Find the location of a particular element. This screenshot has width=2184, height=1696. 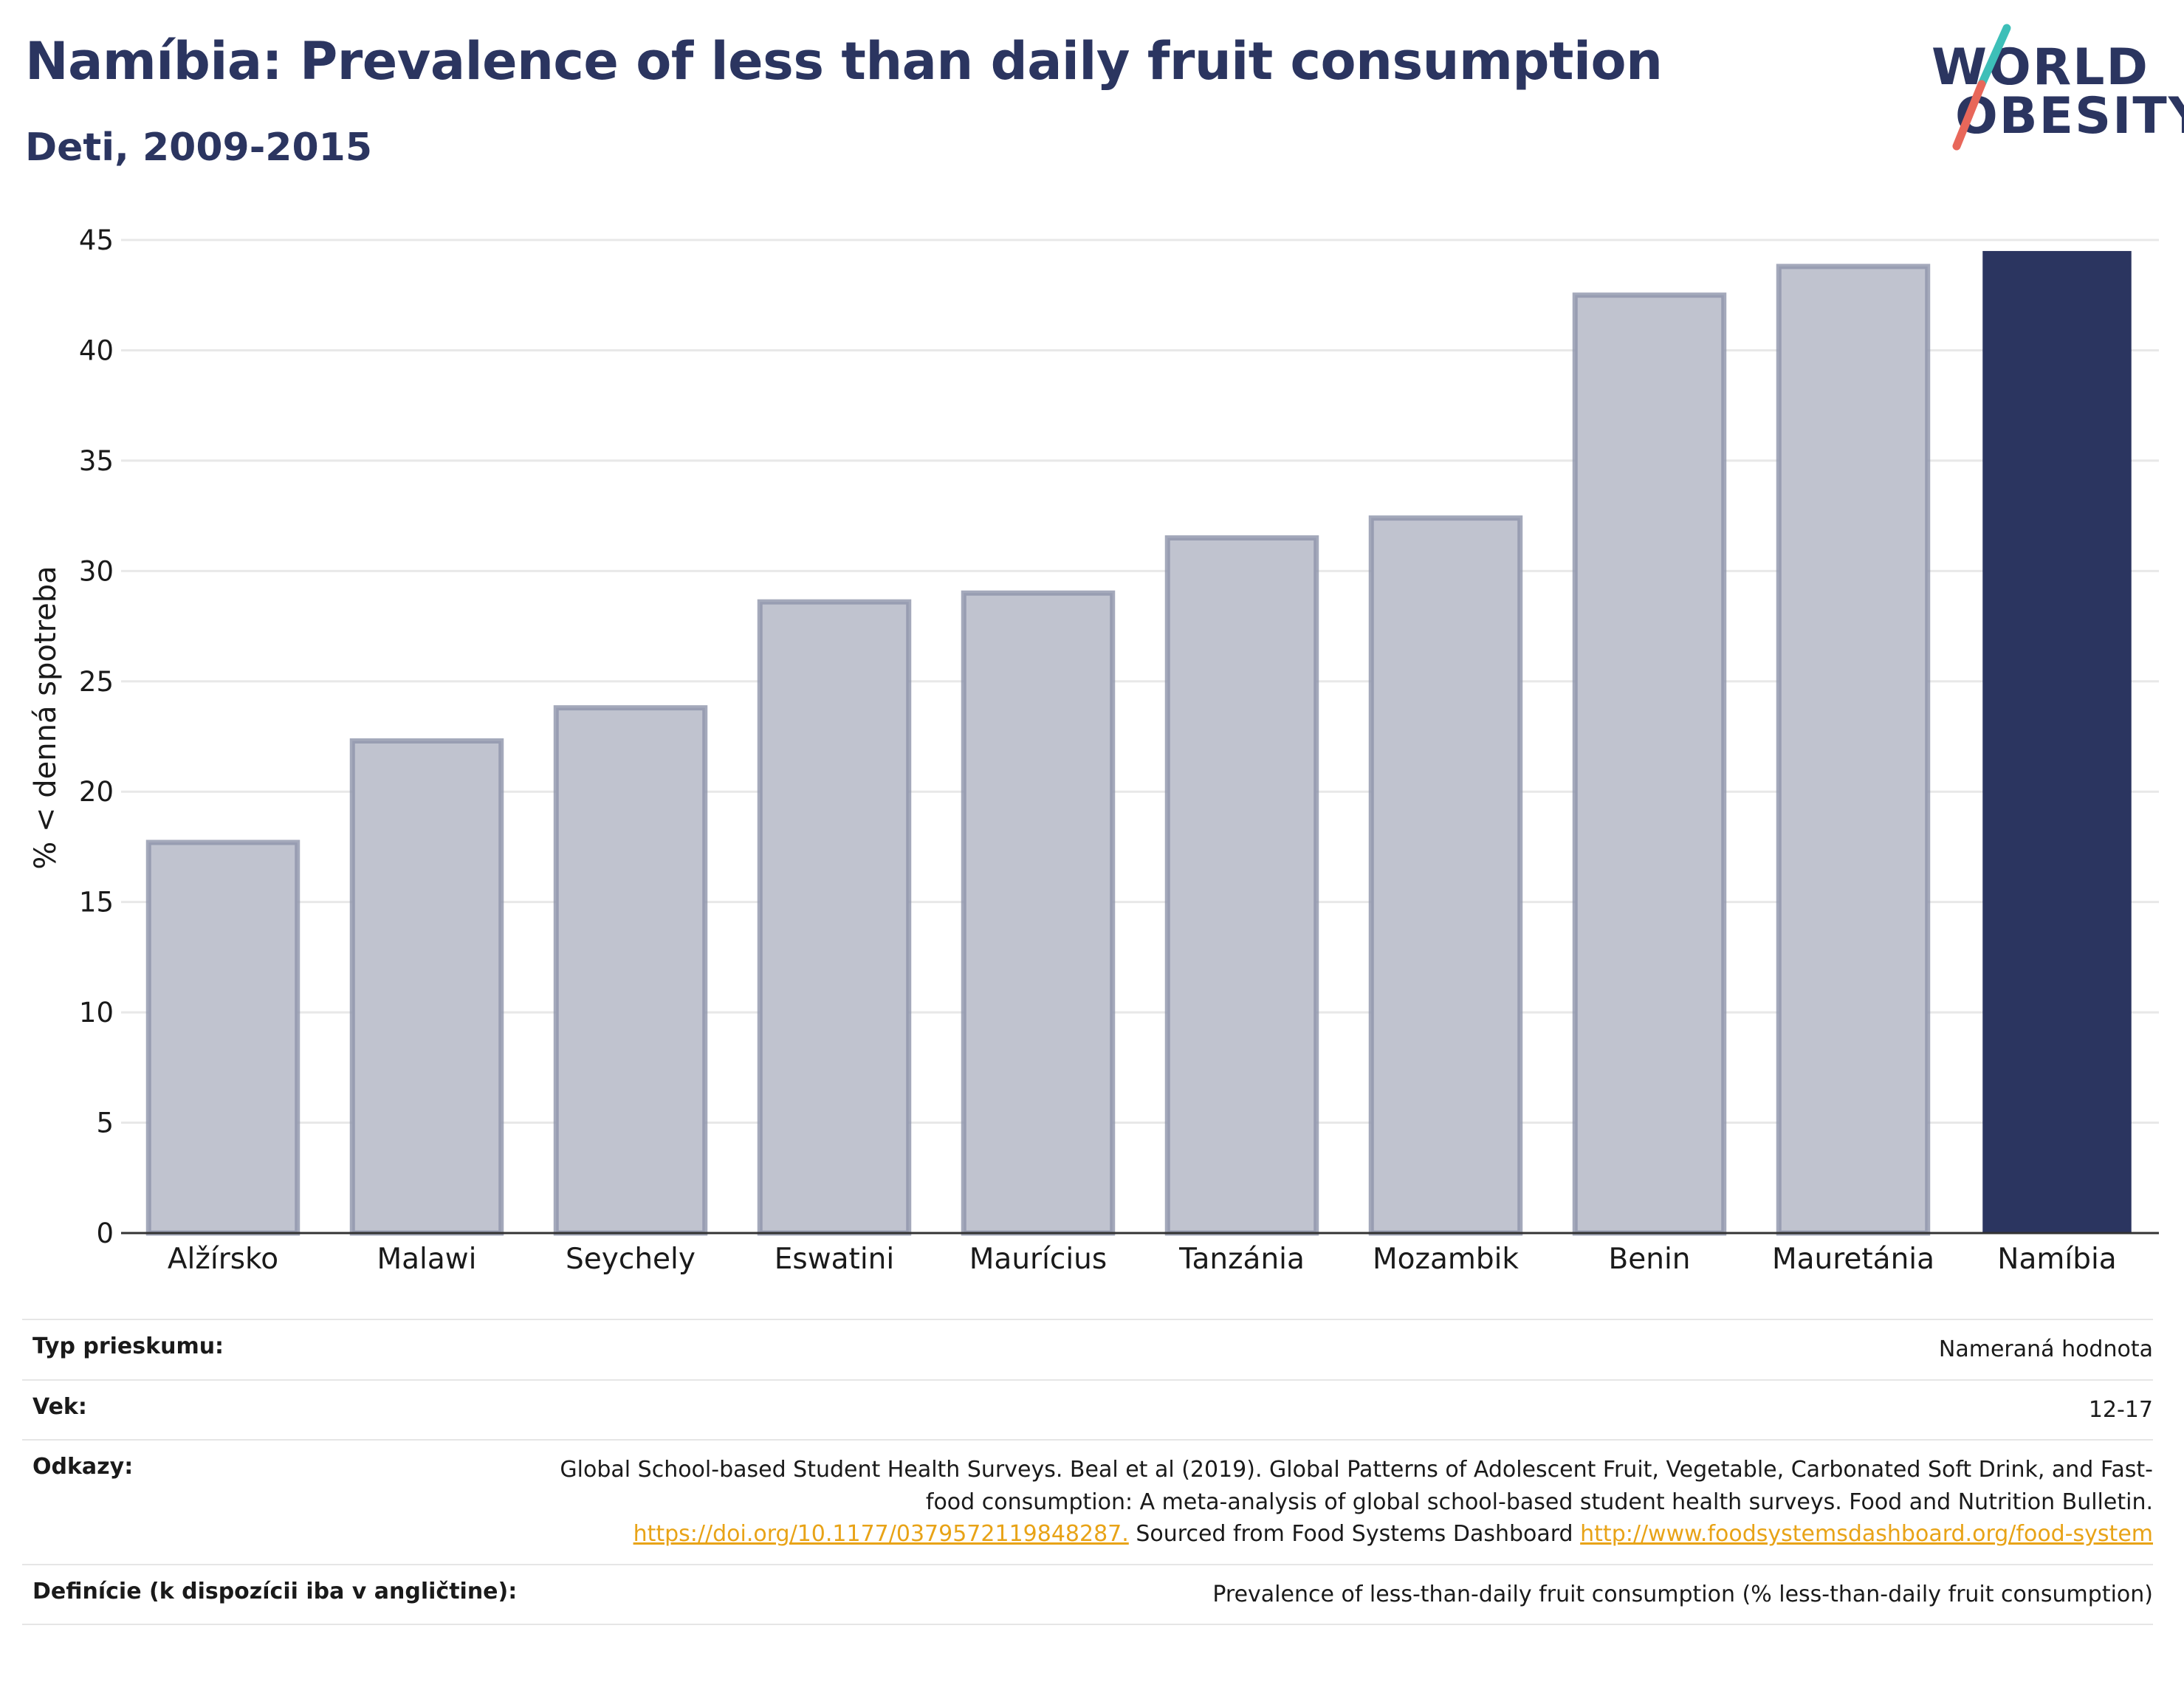

info-row-age: Vek: 12-17 is located at coordinates (1087, 1409).